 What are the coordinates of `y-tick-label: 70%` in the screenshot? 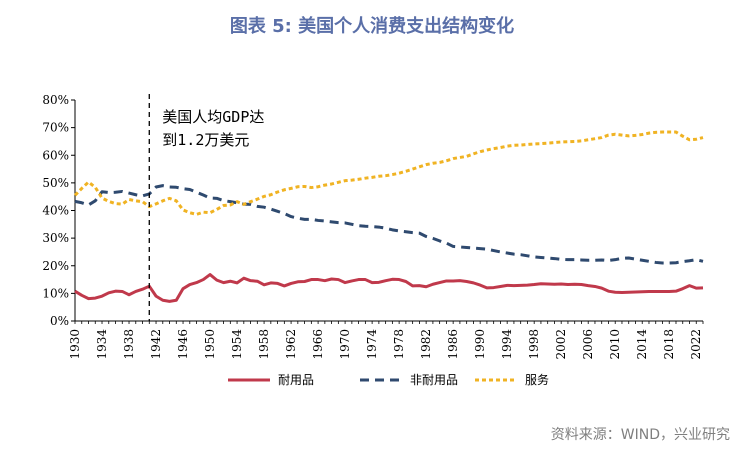 It's located at (55, 128).